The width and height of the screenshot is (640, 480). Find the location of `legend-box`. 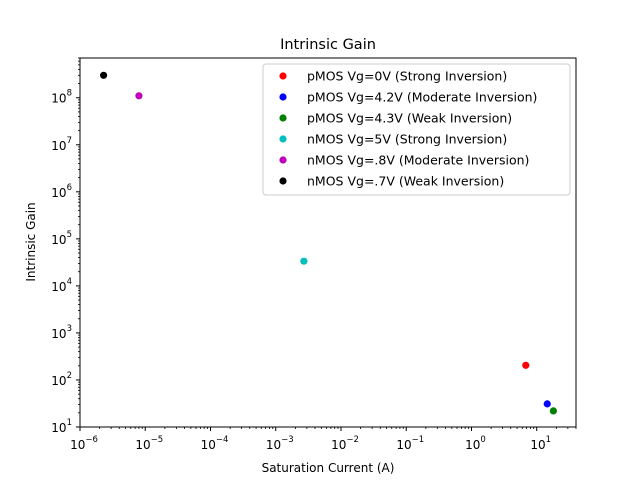

legend-box is located at coordinates (416, 129).